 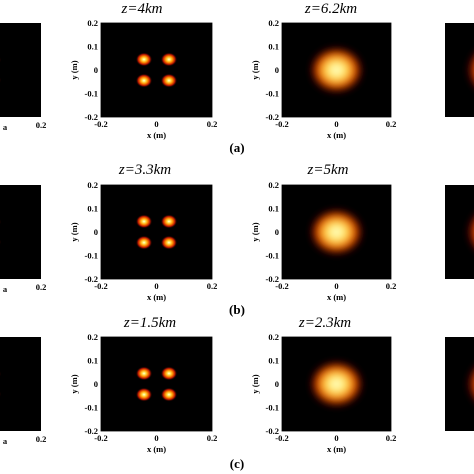 What do you see at coordinates (330, 9) in the screenshot?
I see `panel-title: z=6.2km` at bounding box center [330, 9].